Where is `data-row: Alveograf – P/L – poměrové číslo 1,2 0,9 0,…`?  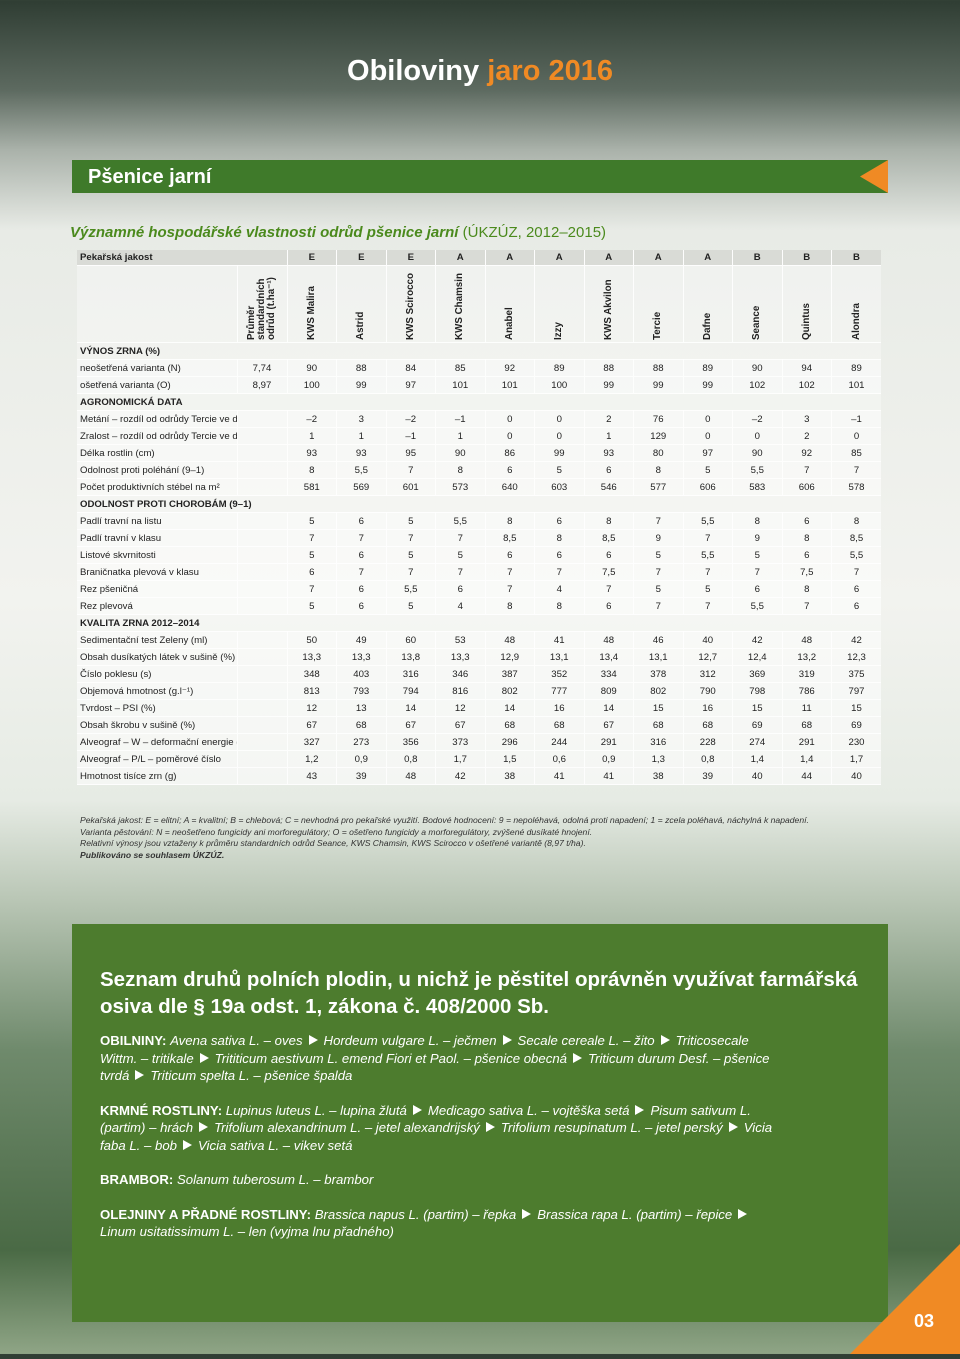 data-row: Alveograf – P/L – poměrové číslo 1,2 0,9 0,… is located at coordinates (479, 759).